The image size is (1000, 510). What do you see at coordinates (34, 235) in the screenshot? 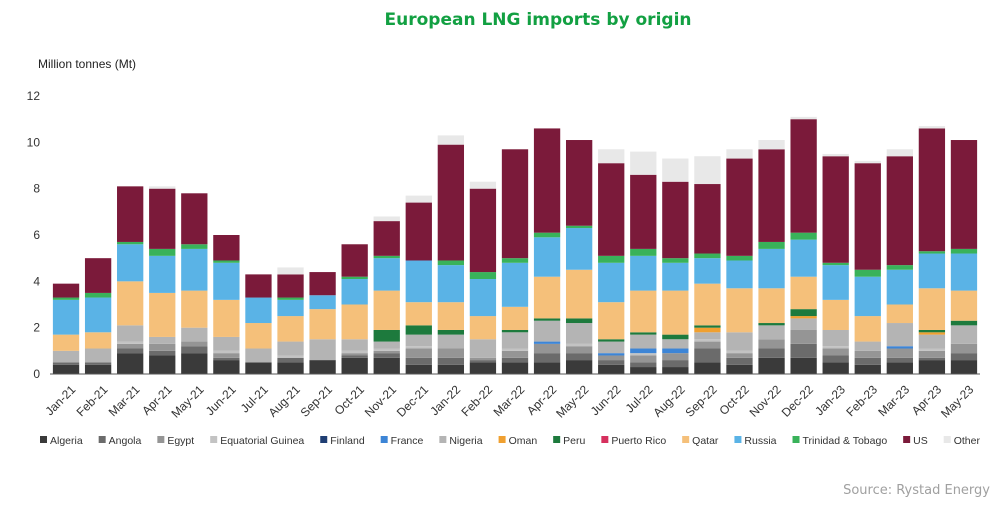
I see `y-axis-ticks: 0 2 4 6 8 10 12` at bounding box center [34, 235].